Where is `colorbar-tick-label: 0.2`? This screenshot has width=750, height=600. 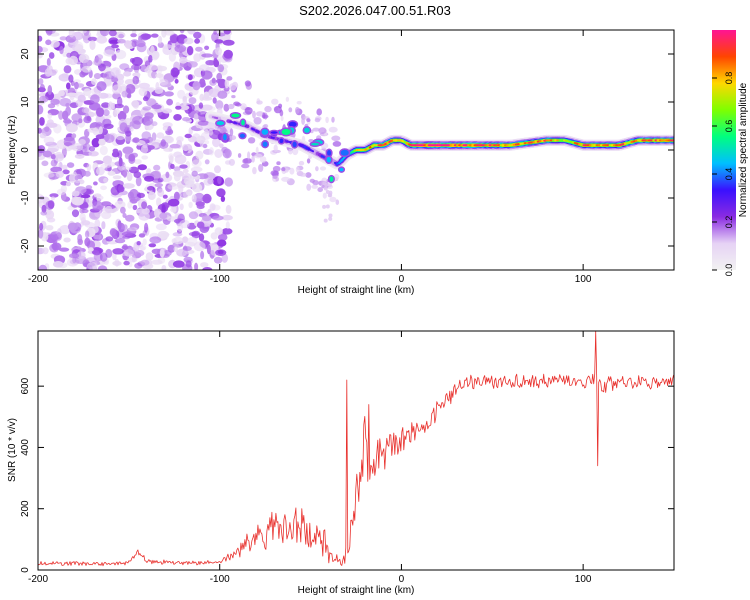
colorbar-tick-label: 0.2 is located at coordinates (729, 222).